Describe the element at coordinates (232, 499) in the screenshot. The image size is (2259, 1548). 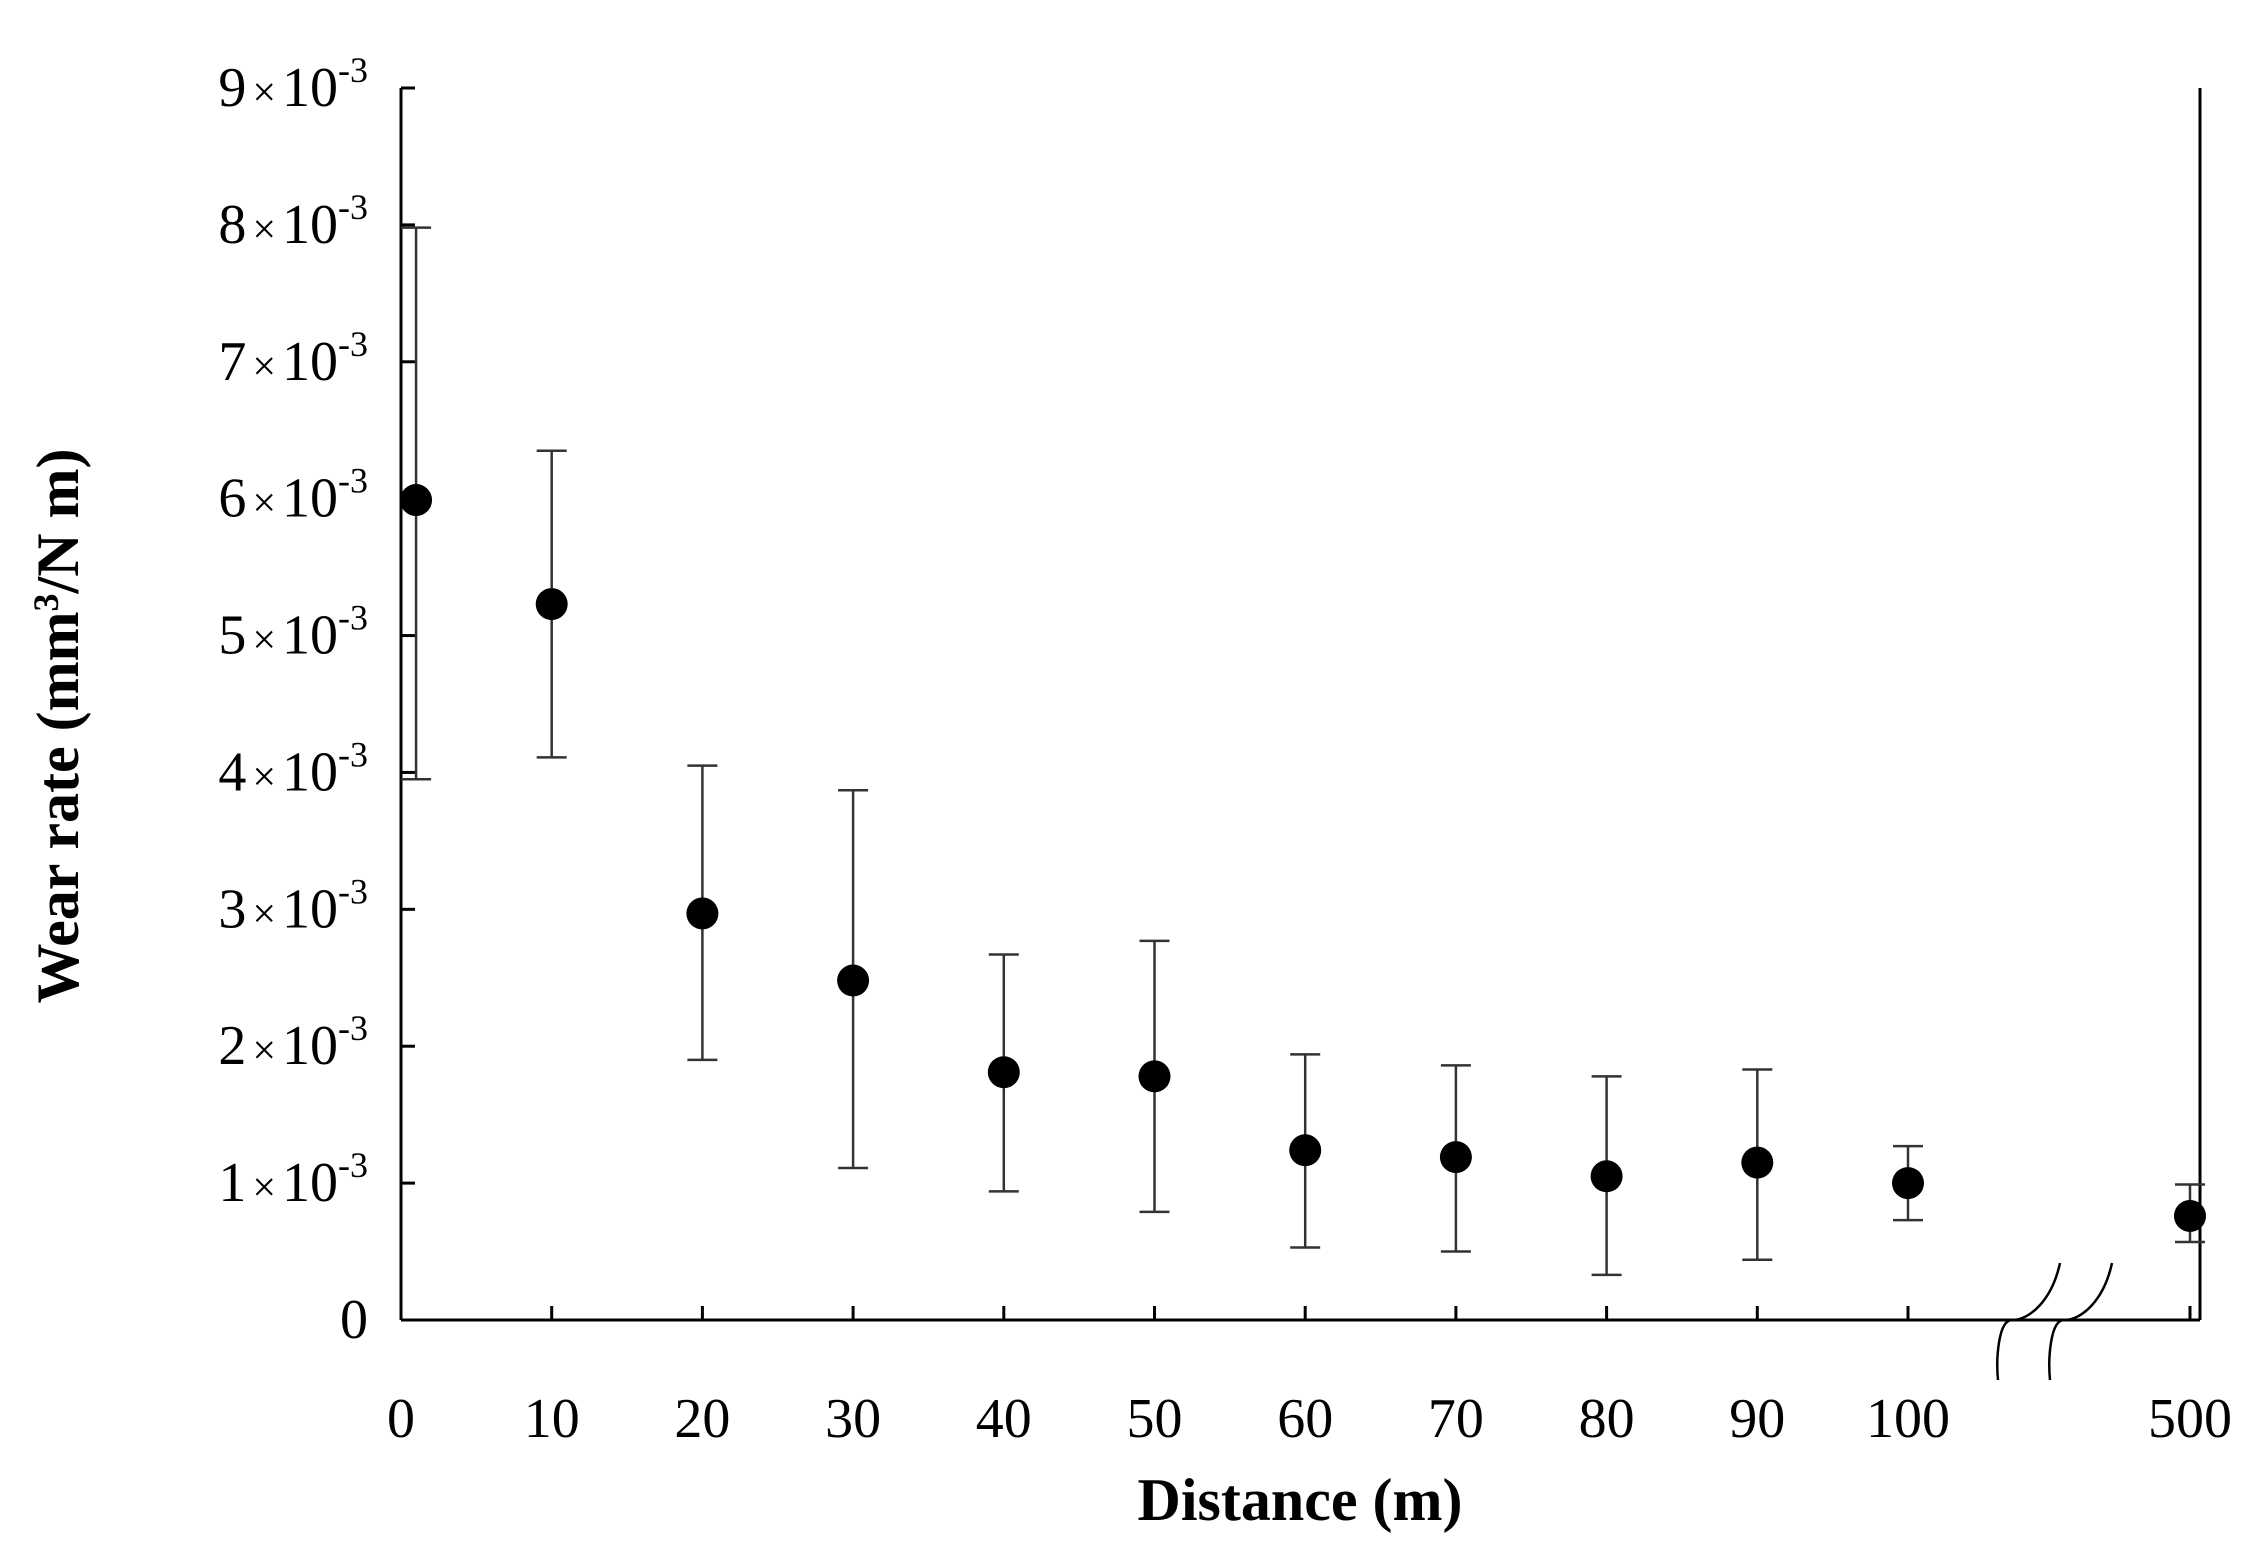
I see `y-tick-mantissa: 6` at that location.